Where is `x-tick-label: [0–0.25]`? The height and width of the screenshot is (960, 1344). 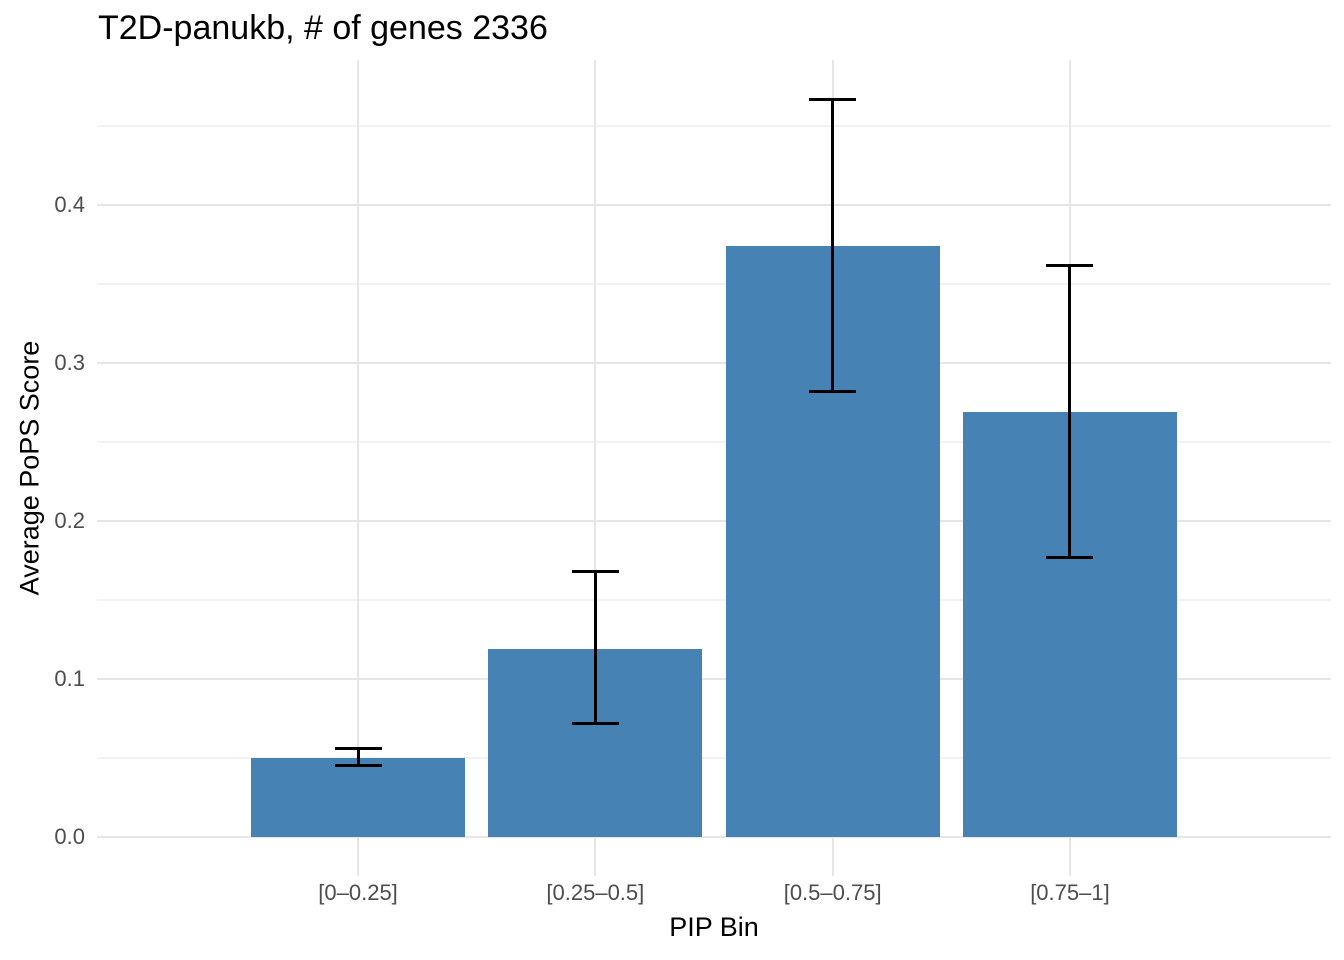 x-tick-label: [0–0.25] is located at coordinates (358, 892).